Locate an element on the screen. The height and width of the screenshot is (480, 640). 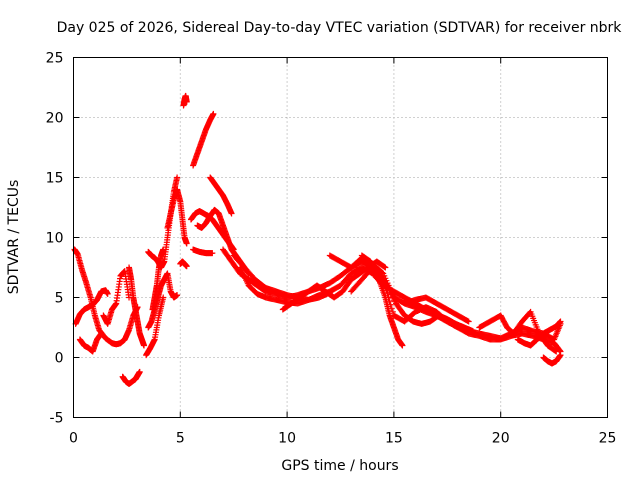
series-t5 is located at coordinates (131, 377).